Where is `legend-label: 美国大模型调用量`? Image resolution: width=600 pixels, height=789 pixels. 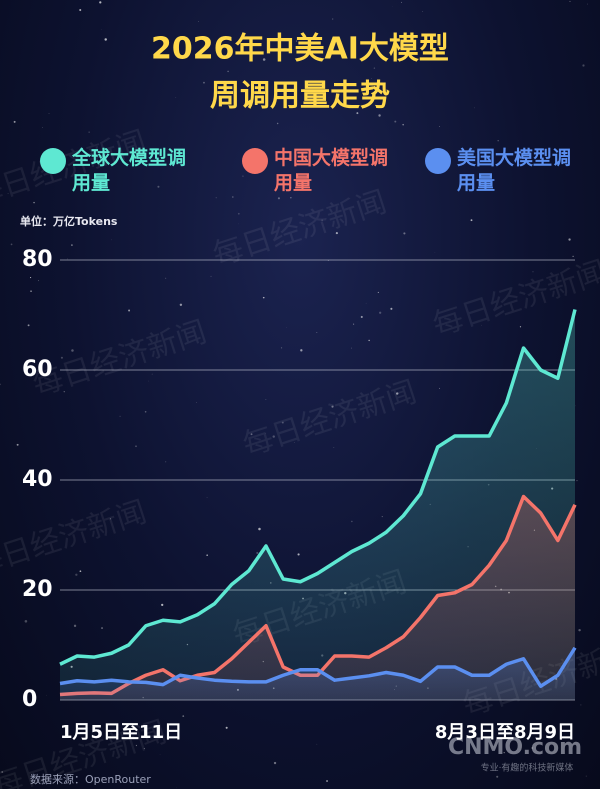 legend-label: 美国大模型调用量 is located at coordinates (514, 170).